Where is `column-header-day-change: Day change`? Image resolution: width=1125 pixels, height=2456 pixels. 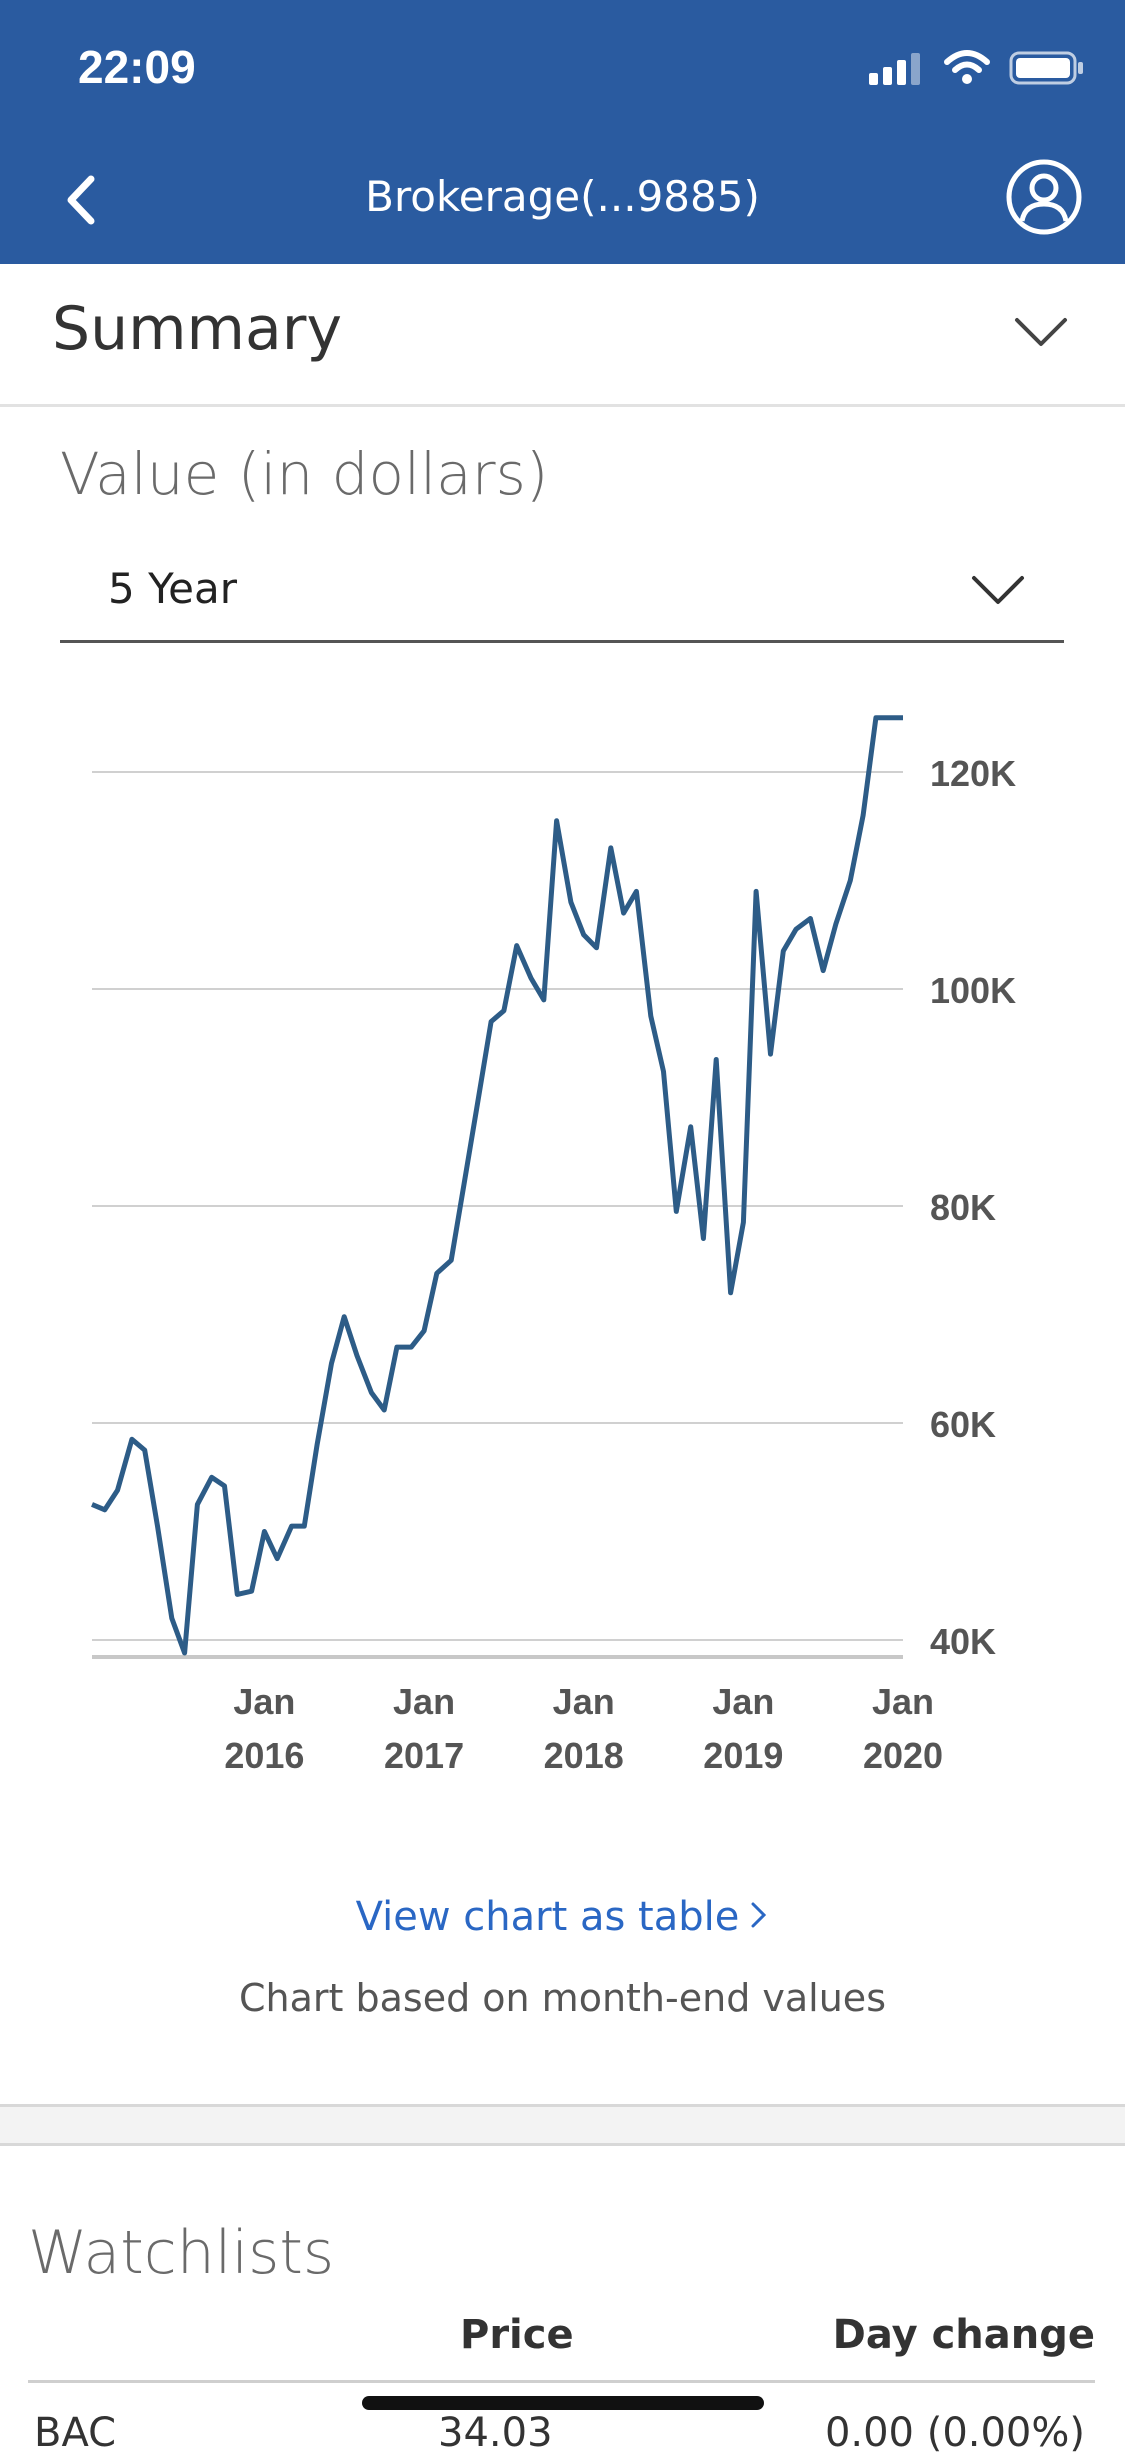 column-header-day-change: Day change is located at coordinates (963, 2335).